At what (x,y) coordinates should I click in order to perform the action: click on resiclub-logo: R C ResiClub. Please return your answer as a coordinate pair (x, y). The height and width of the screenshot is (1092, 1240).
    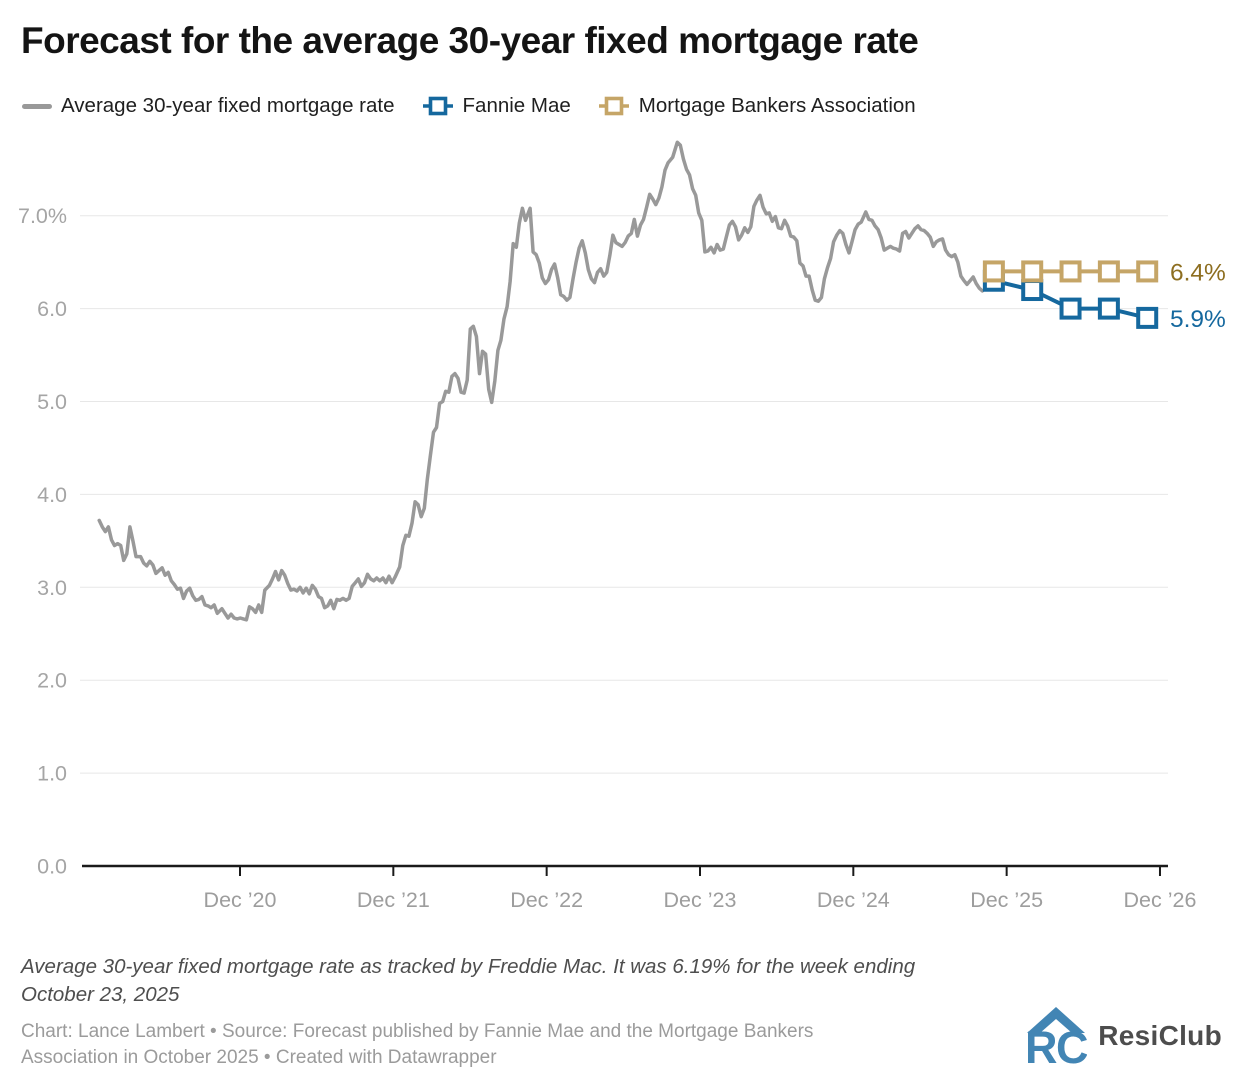
    Looking at the image, I should click on (1123, 1036).